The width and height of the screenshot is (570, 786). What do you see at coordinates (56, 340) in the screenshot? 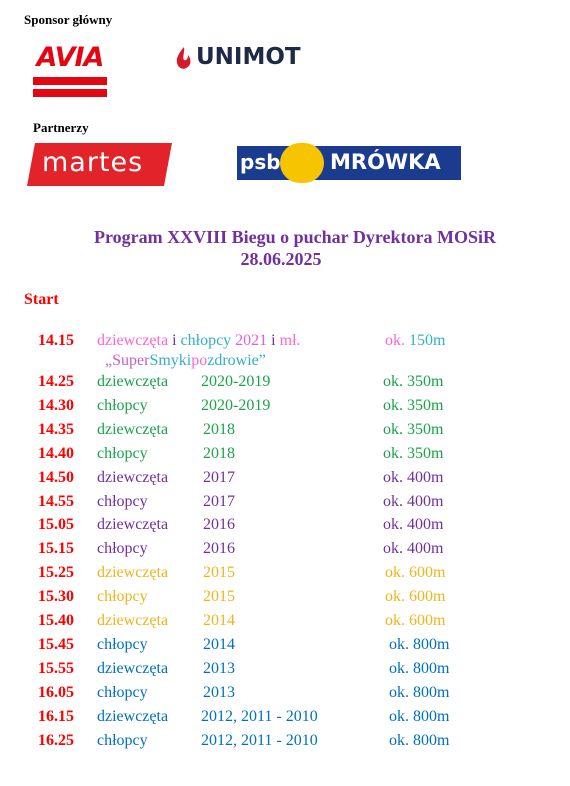
I see `time: 14.15` at bounding box center [56, 340].